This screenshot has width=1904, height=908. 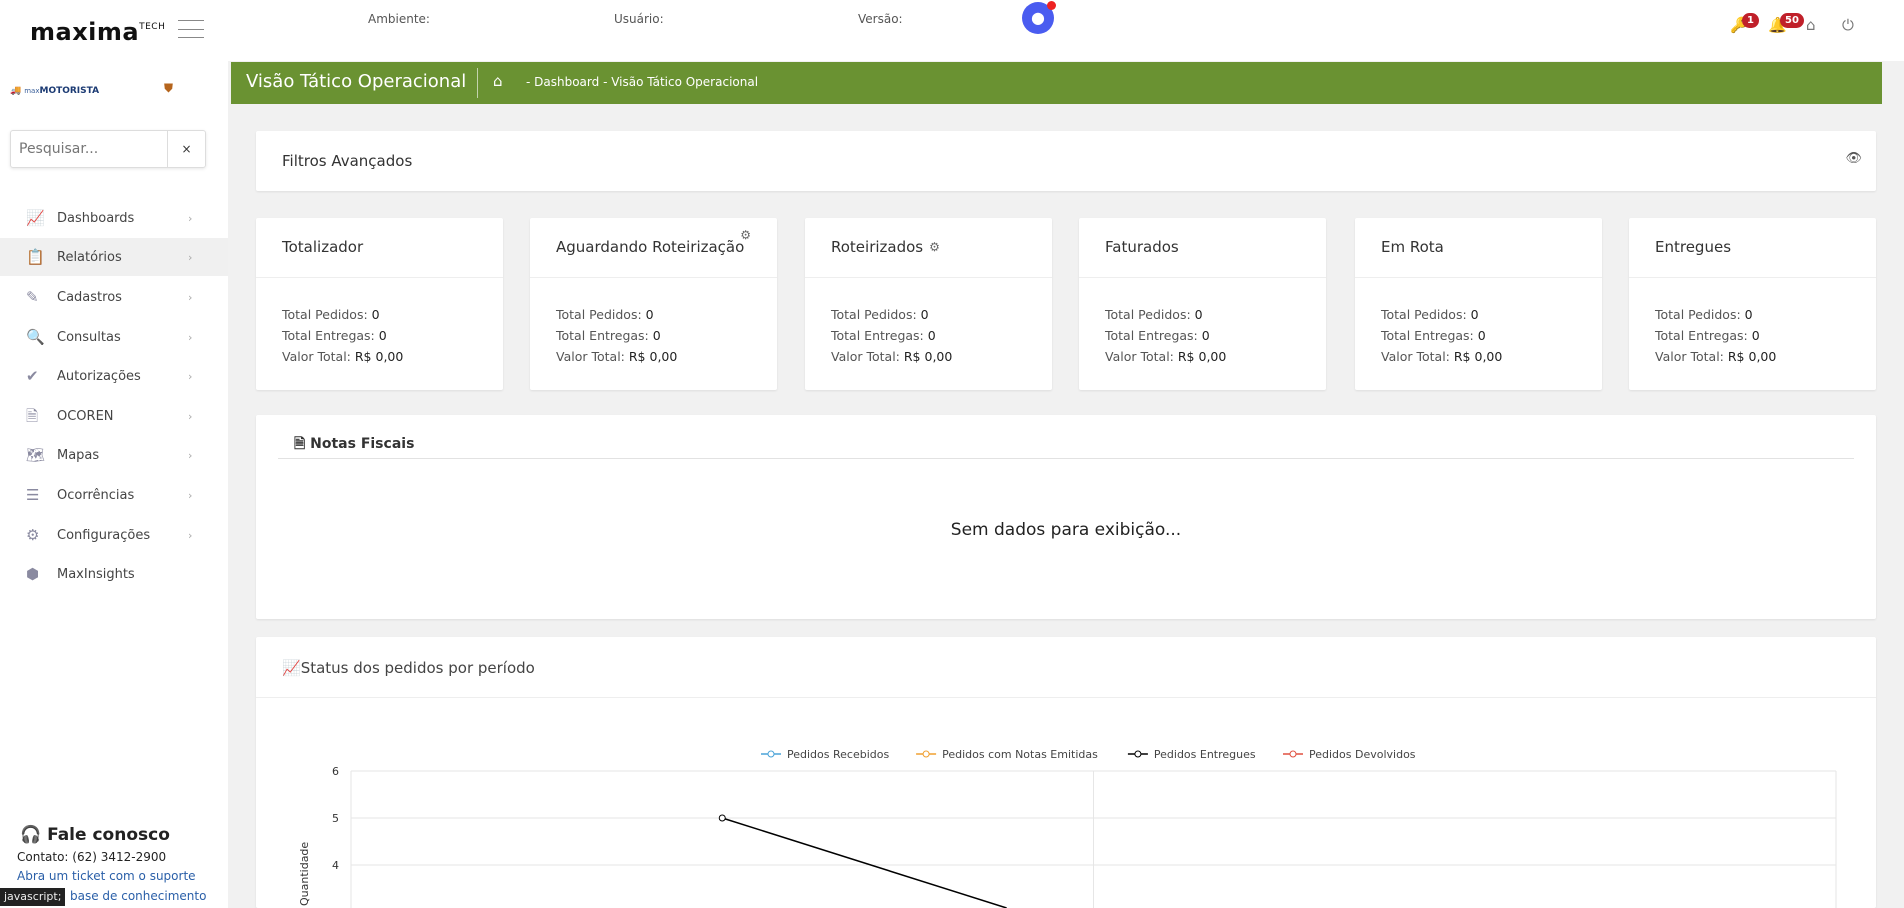 I want to click on breadcrumb-home-icon: ⌂, so click(x=498, y=81).